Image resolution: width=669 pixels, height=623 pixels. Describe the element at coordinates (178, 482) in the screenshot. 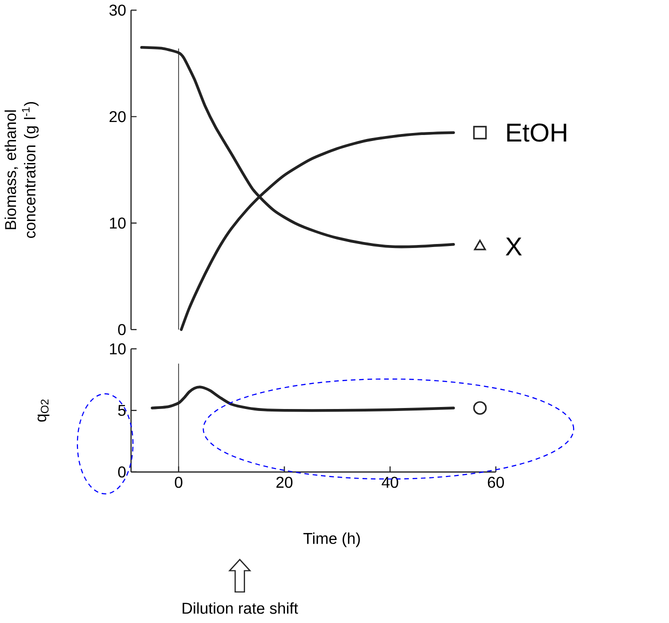

I see `x-tick-label: 0` at that location.